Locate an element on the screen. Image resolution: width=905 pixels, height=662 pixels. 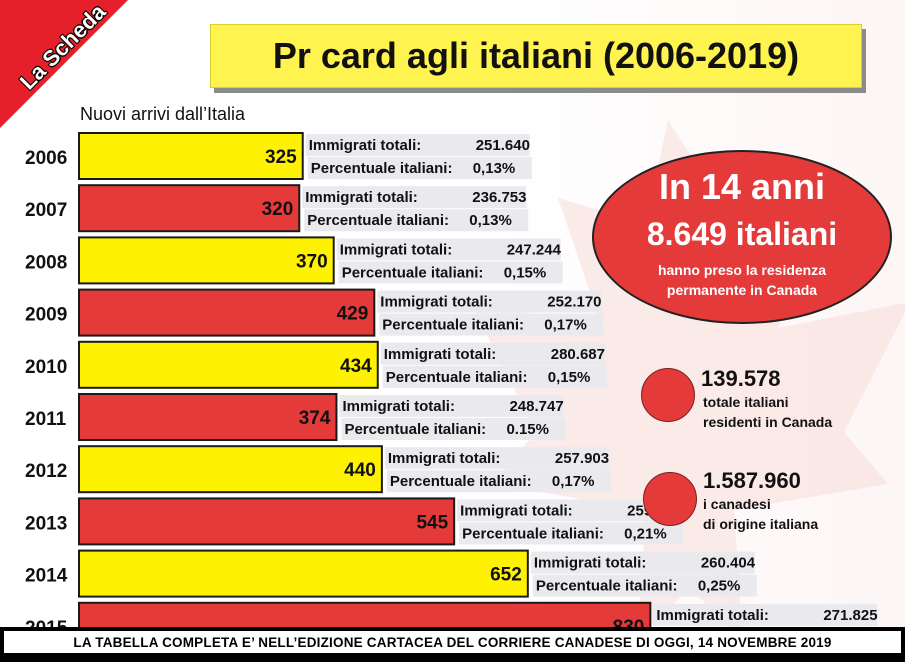
immigrati-value: 247.244 is located at coordinates (534, 249).